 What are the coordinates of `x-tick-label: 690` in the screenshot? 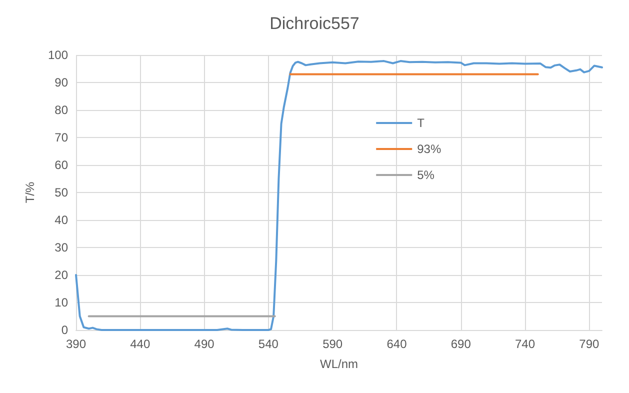 It's located at (461, 344).